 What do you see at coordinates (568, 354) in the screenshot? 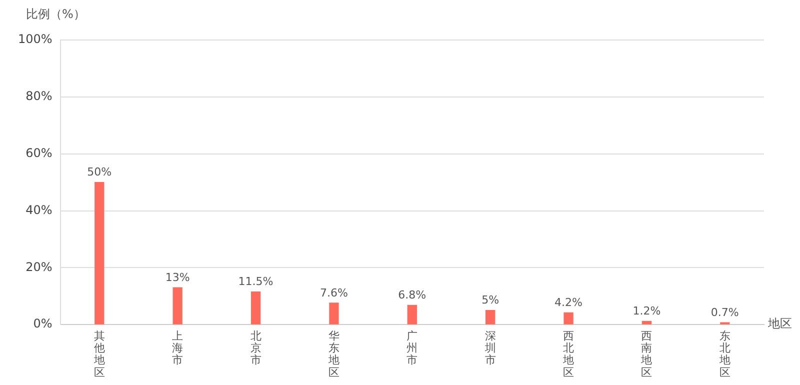
I see `x-tick-label: 西北地区` at bounding box center [568, 354].